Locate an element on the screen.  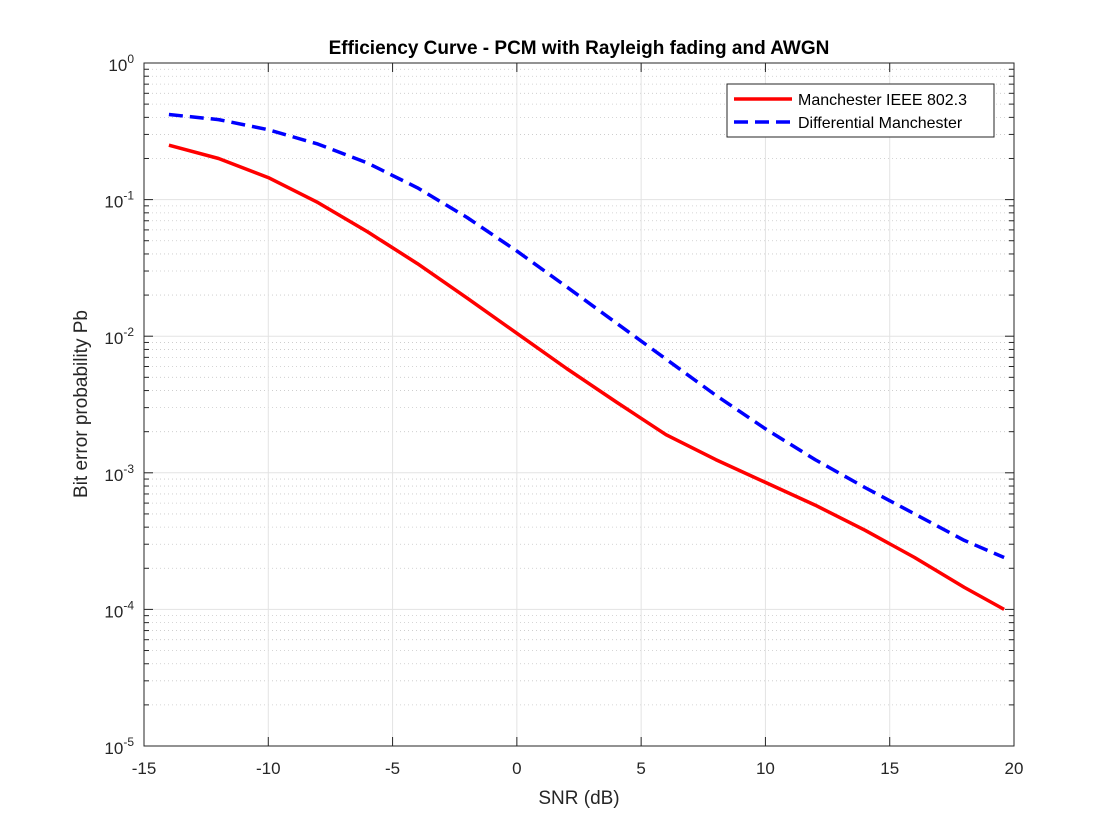
legend-label-differential: Differential Manchester is located at coordinates (880, 123).